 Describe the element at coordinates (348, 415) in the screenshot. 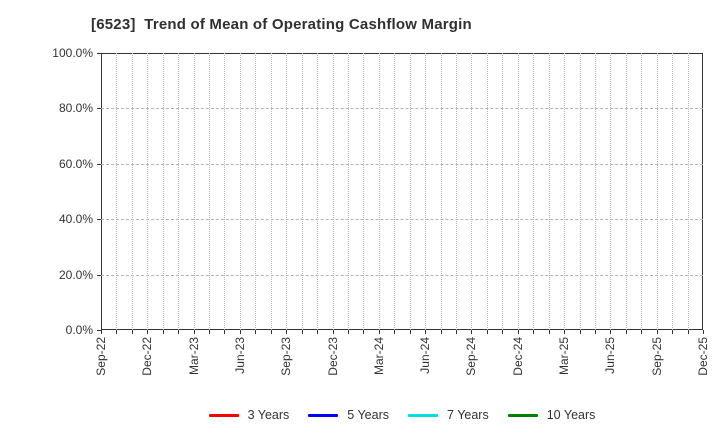

I see `legend-item-5-years: 5 Years` at that location.